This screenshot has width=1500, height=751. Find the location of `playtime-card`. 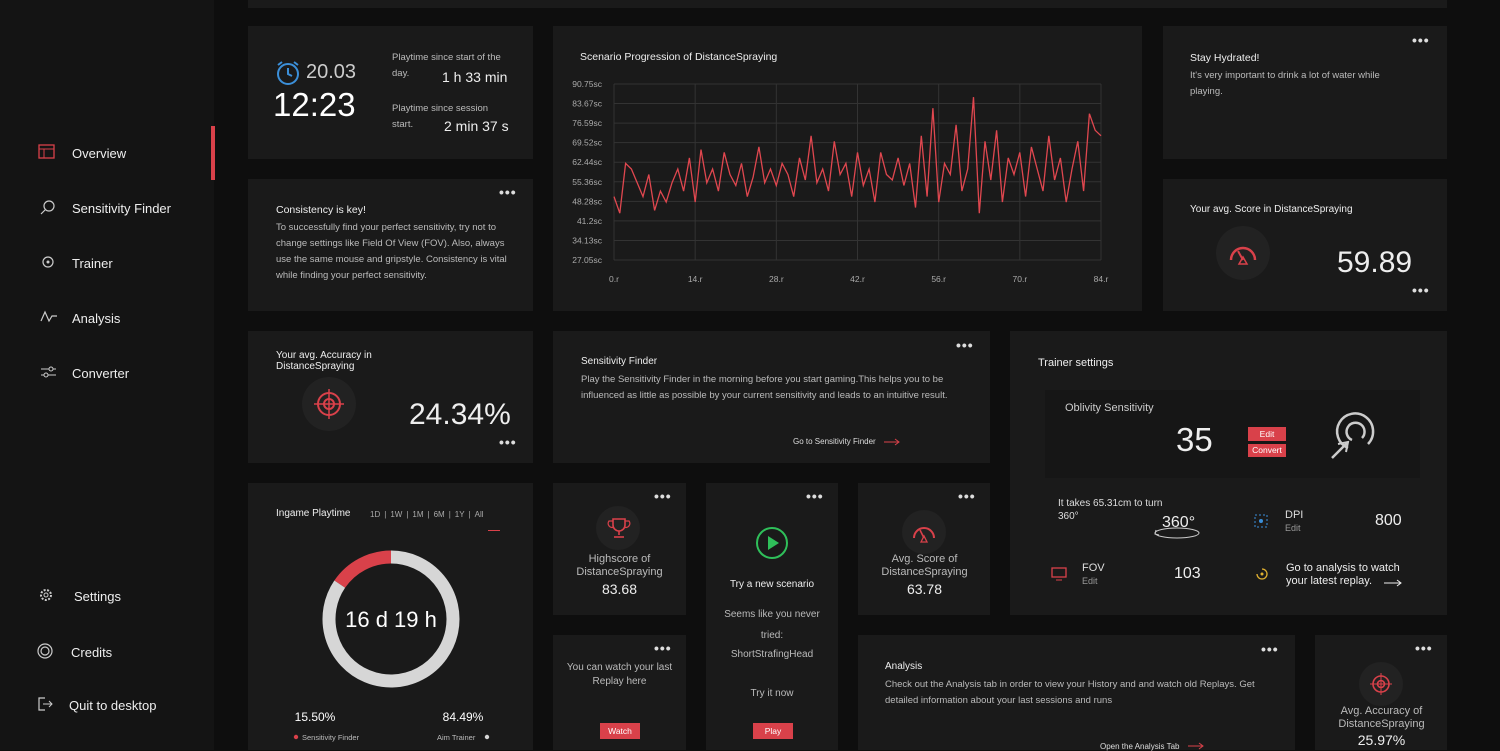

playtime-card is located at coordinates (390, 616).